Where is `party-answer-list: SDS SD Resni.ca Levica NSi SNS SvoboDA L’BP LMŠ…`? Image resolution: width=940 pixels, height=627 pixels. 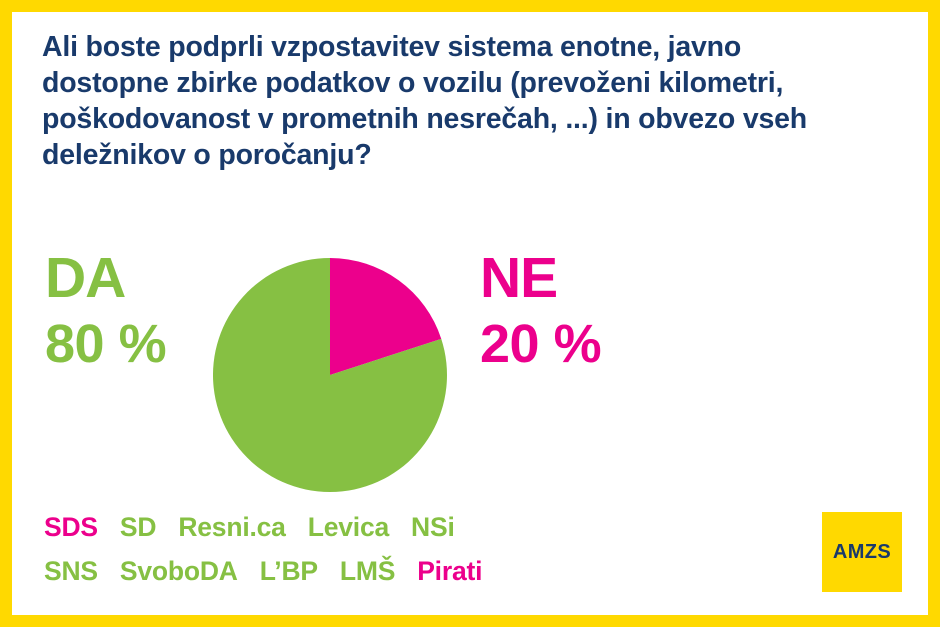
party-answer-list: SDS SD Resni.ca Levica NSi SNS SvoboDA L’BP LMŠ… is located at coordinates (324, 556).